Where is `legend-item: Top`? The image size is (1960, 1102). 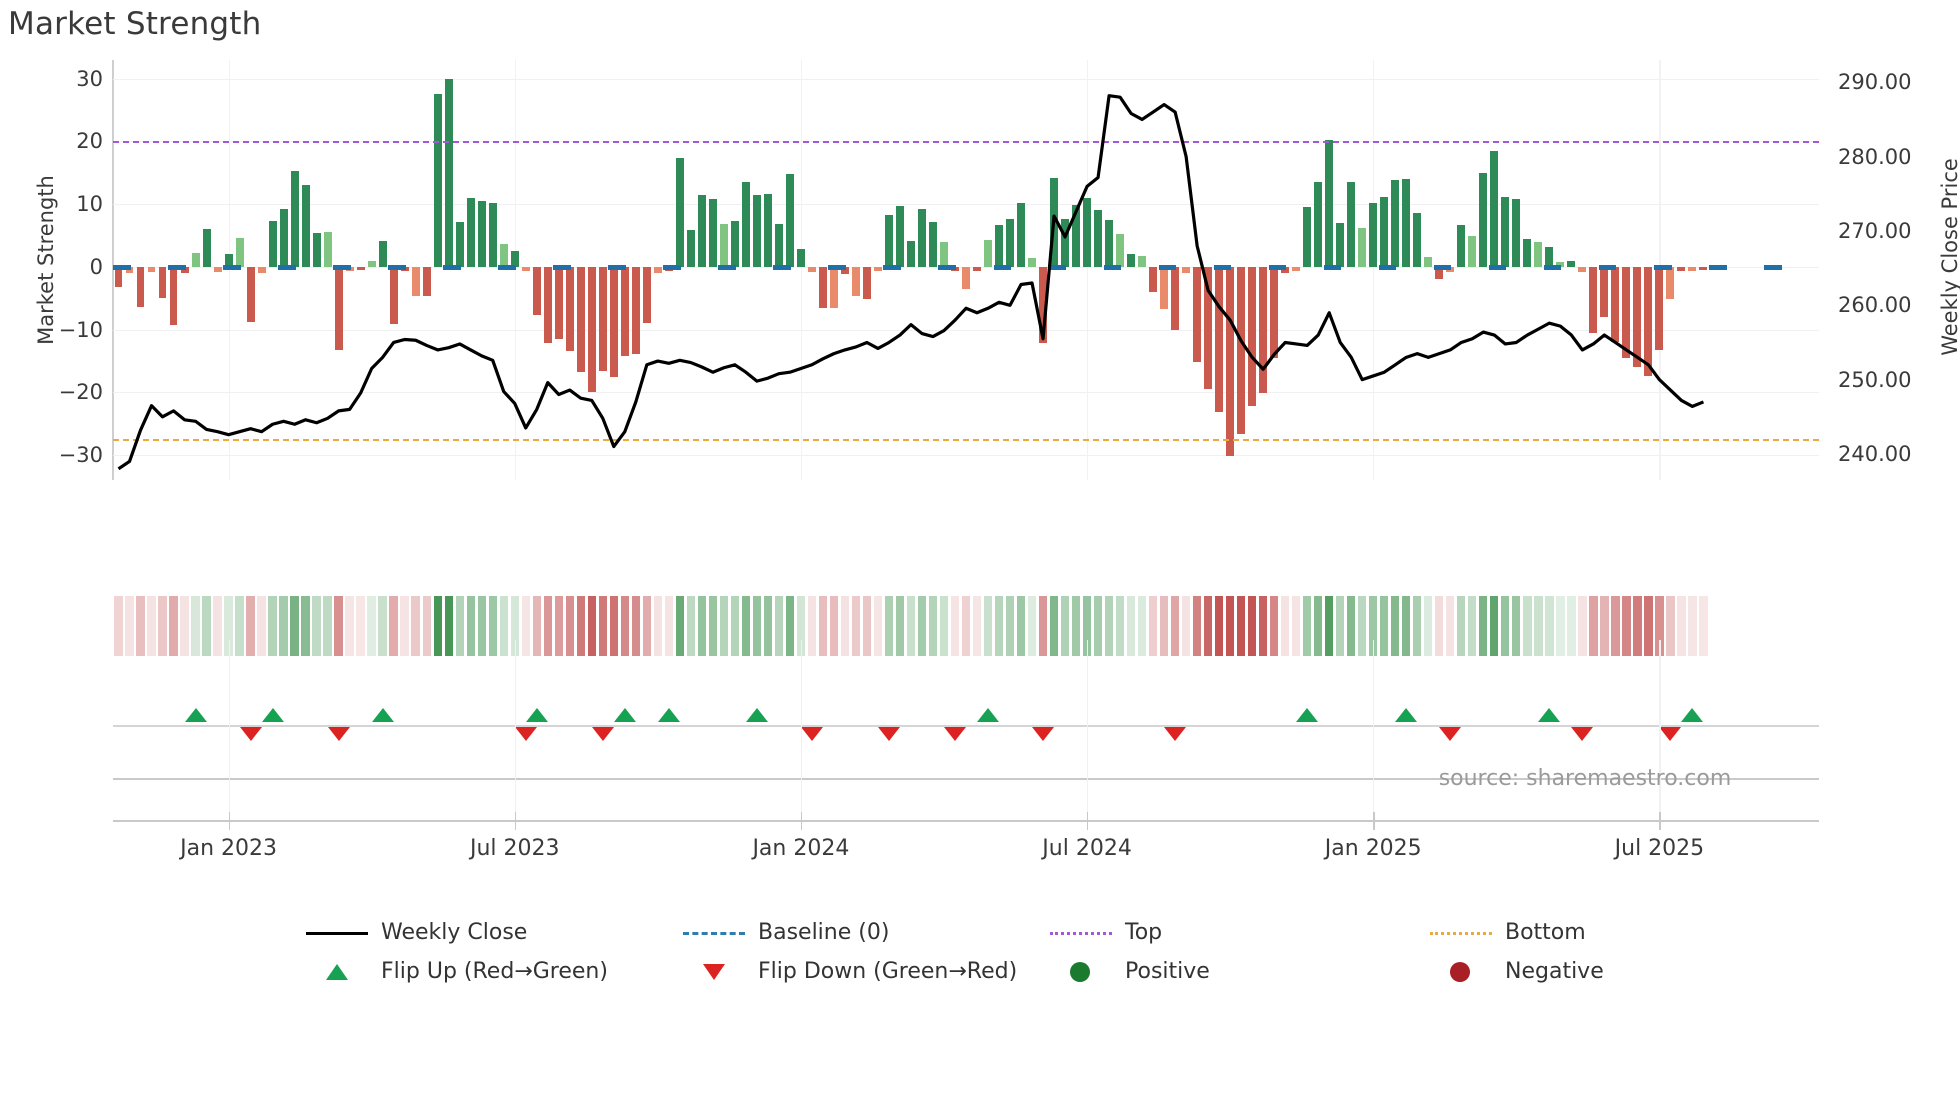 legend-item: Top is located at coordinates (1106, 932).